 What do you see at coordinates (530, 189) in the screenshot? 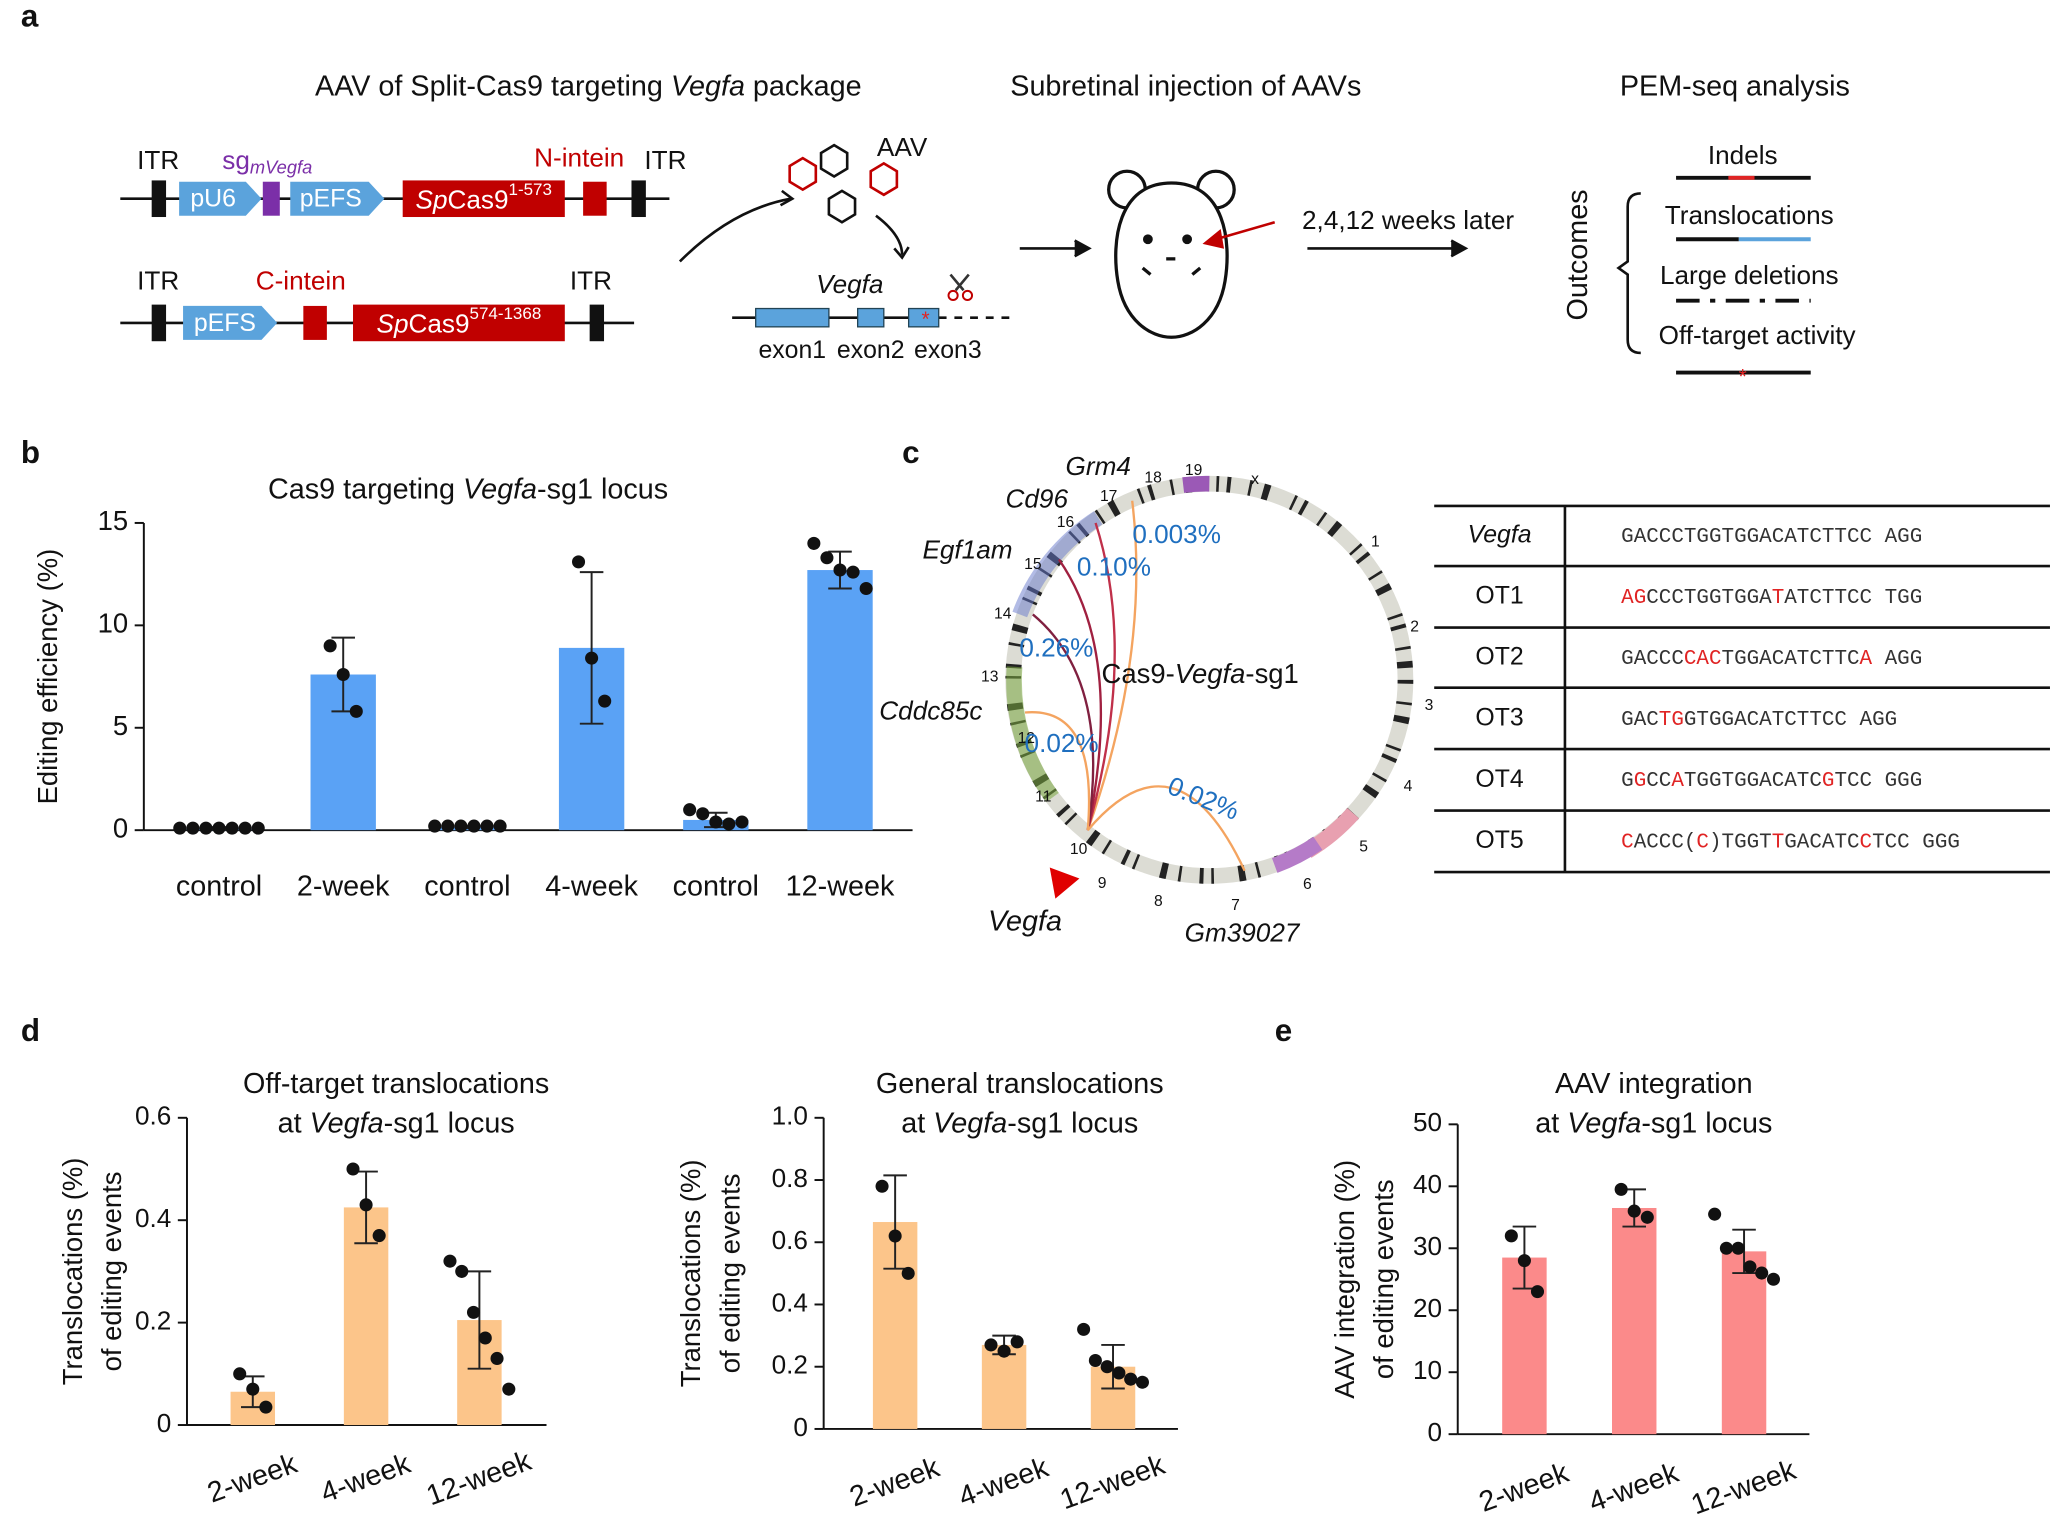
I see `cas9-label-part: 1-573` at bounding box center [530, 189].